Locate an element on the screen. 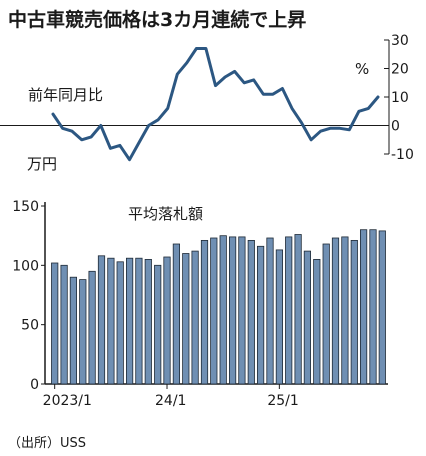 The height and width of the screenshot is (456, 426). bar-2025/1 is located at coordinates (279, 317).